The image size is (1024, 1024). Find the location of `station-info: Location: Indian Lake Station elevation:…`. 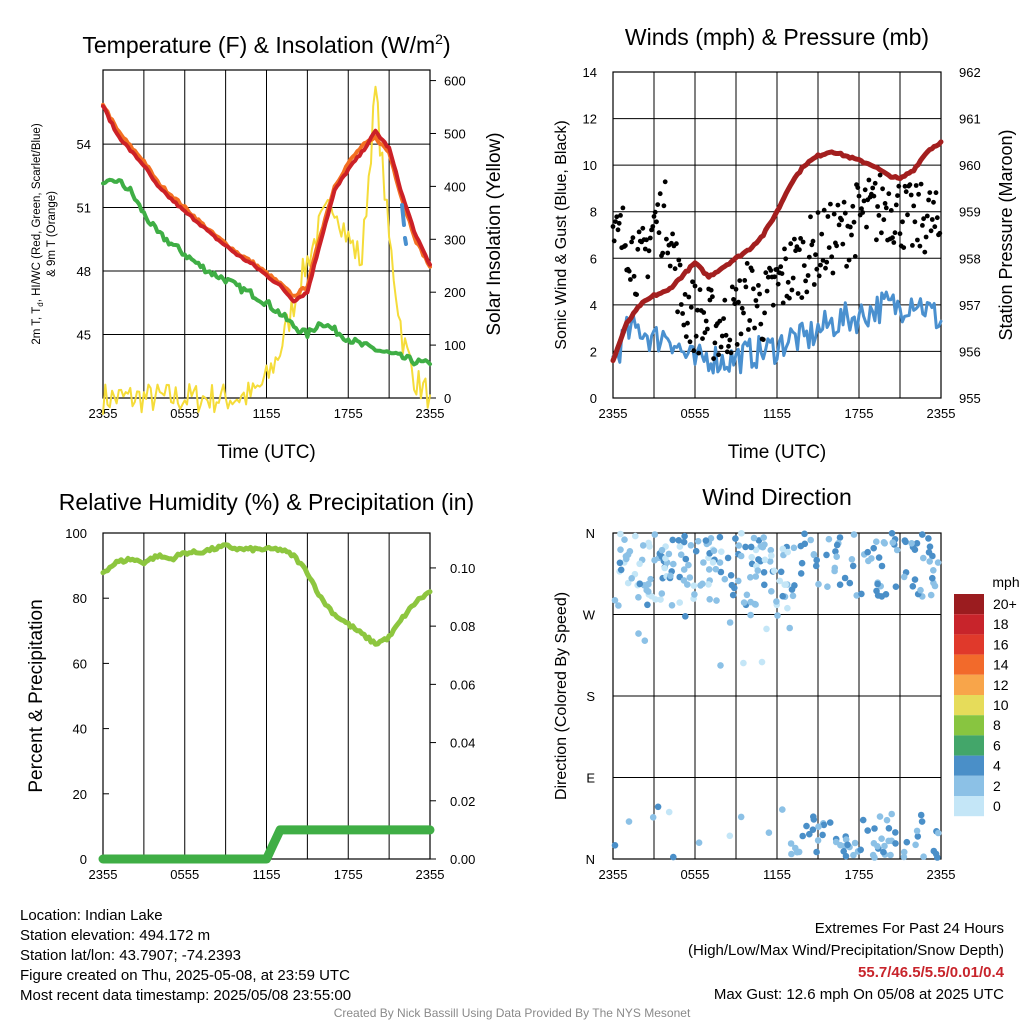

station-info: Location: Indian Lake Station elevation:… is located at coordinates (185, 956).